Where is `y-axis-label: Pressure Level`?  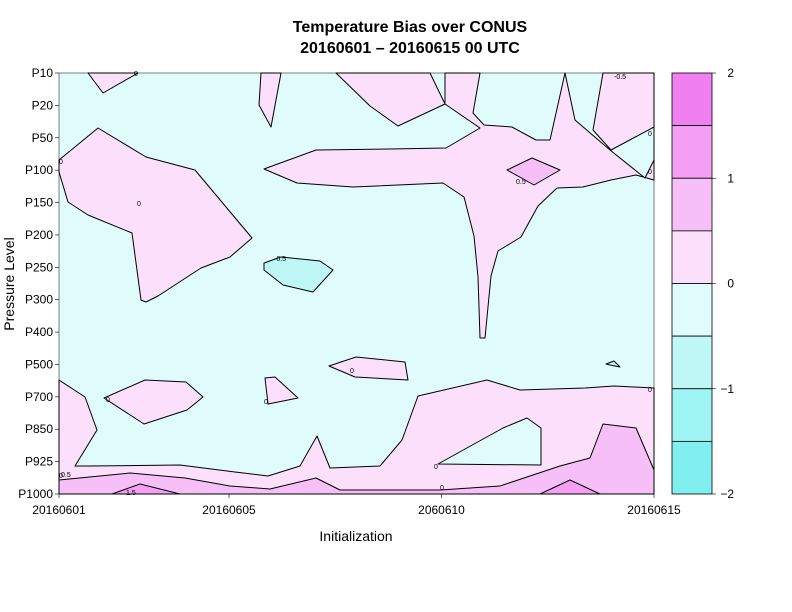
y-axis-label: Pressure Level is located at coordinates (9, 283).